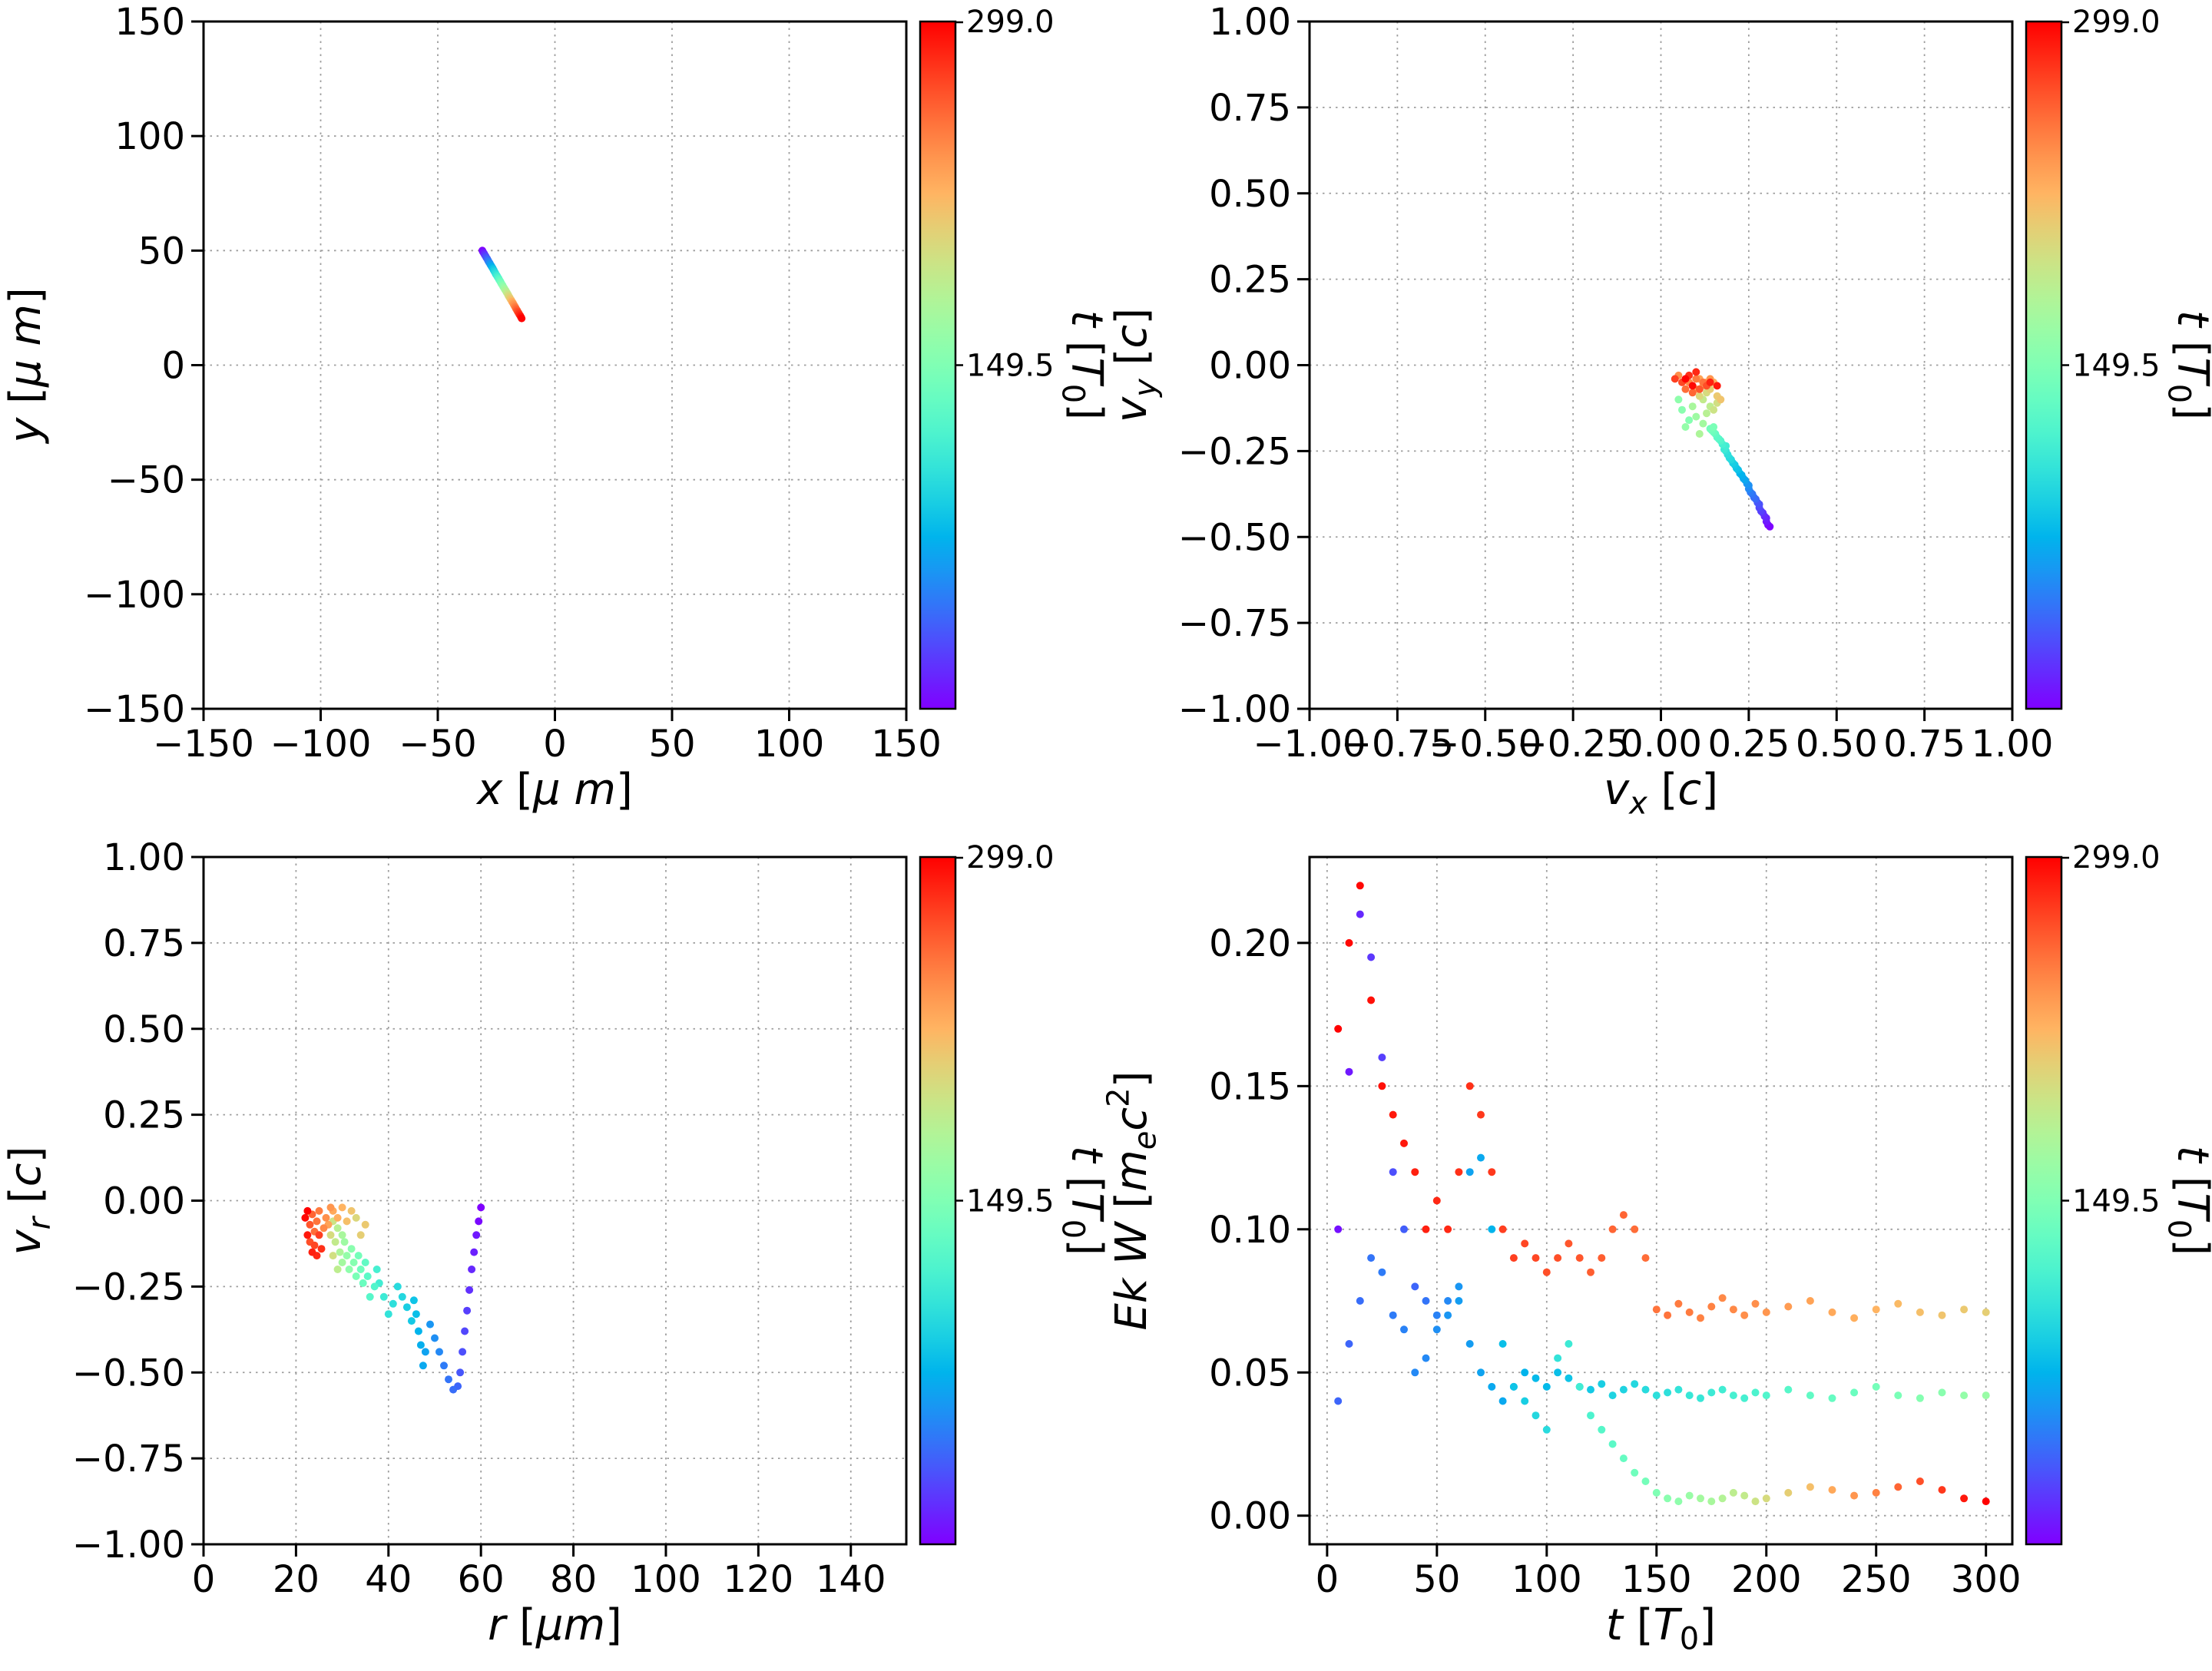 This screenshot has width=2212, height=1671. Describe the element at coordinates (1250, 943) in the screenshot. I see `y-tick-label: 0.20` at that location.